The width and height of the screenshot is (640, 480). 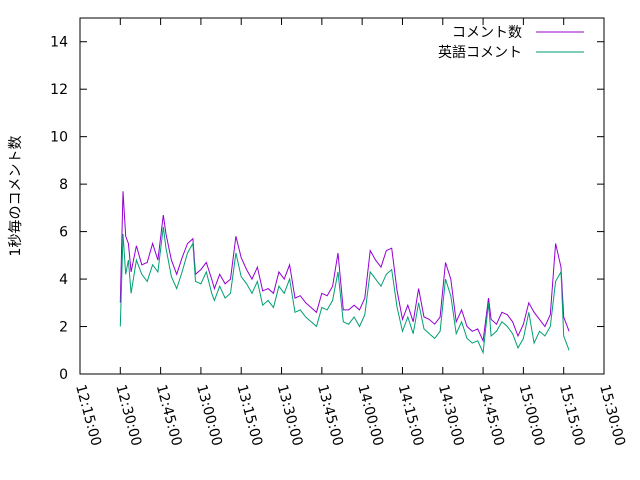 What do you see at coordinates (612, 415) in the screenshot?
I see `x-tick-label: 15:30:00` at bounding box center [612, 415].